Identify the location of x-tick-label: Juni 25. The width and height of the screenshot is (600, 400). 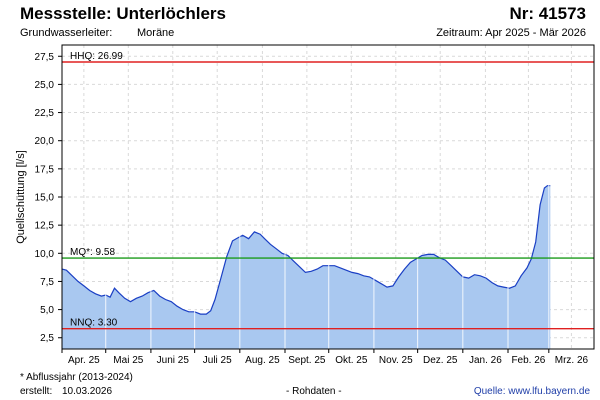
(173, 360).